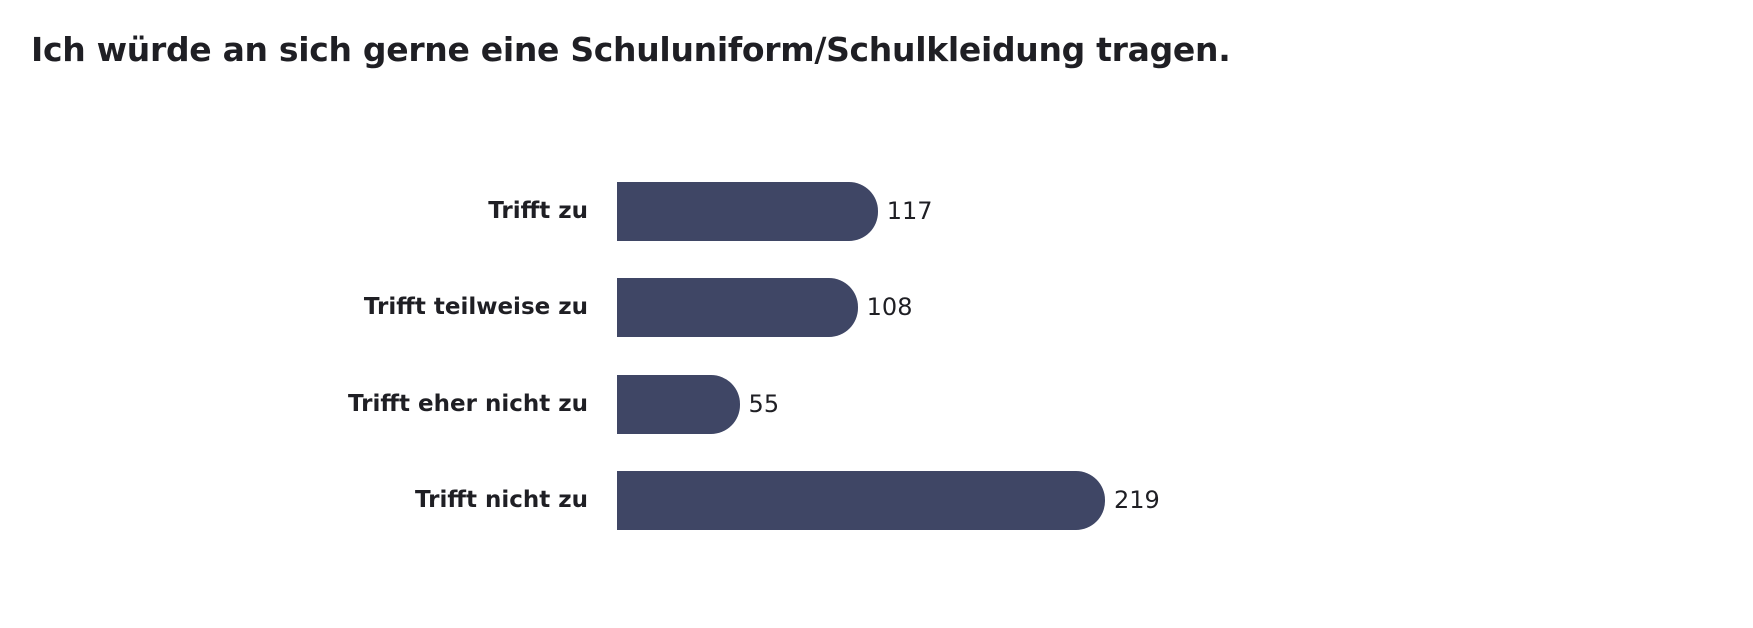  Describe the element at coordinates (909, 211) in the screenshot. I see `value-label: 117` at that location.